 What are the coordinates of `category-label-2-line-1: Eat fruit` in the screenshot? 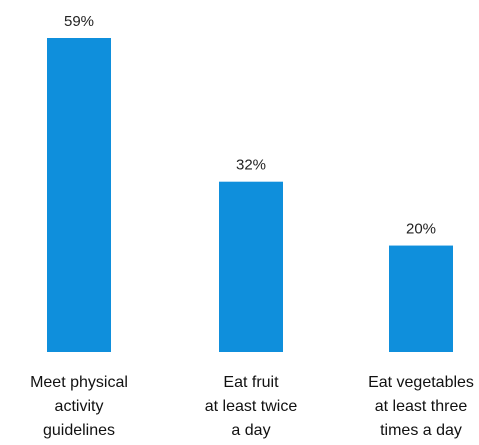 It's located at (251, 382).